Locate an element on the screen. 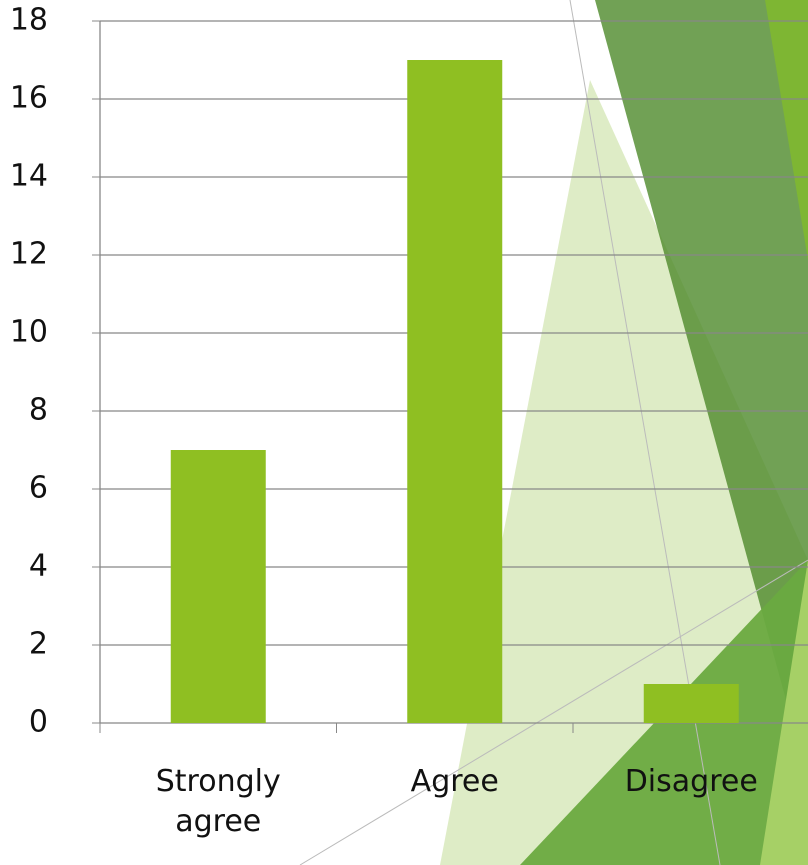  x-tick-label: Disagree is located at coordinates (691, 781).